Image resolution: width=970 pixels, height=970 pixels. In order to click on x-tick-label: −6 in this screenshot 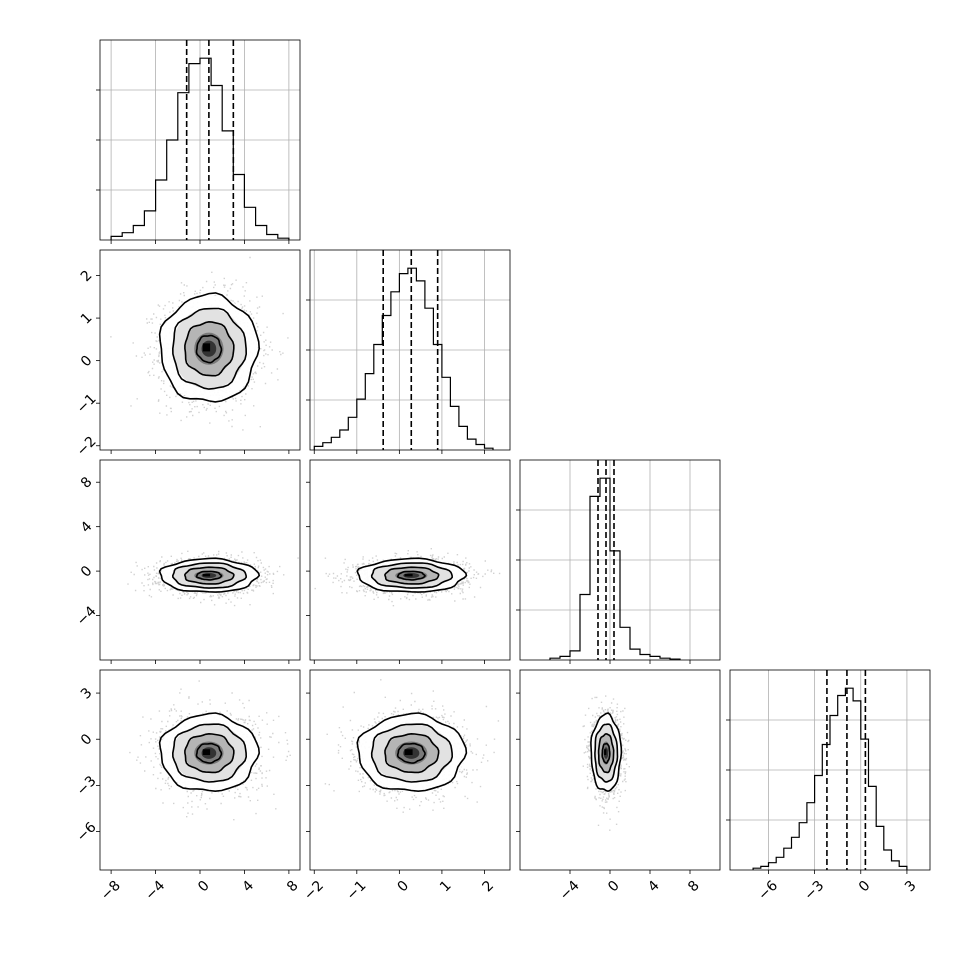, I will do `click(768, 891)`.